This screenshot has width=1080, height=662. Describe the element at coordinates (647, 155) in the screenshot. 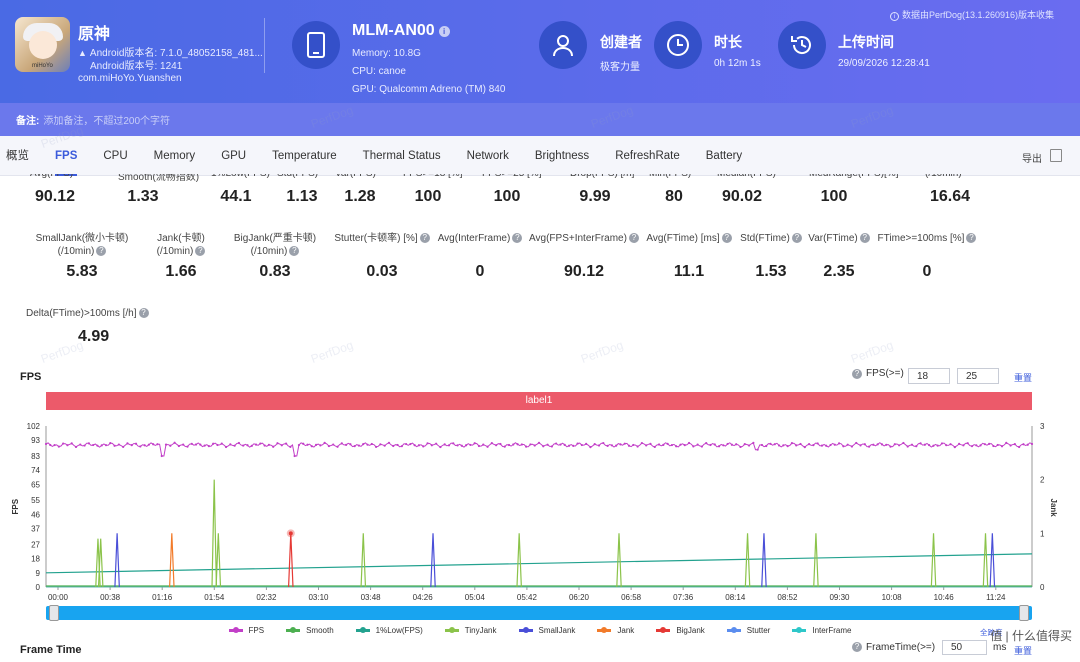

I see `tab-9: RefreshRate` at that location.